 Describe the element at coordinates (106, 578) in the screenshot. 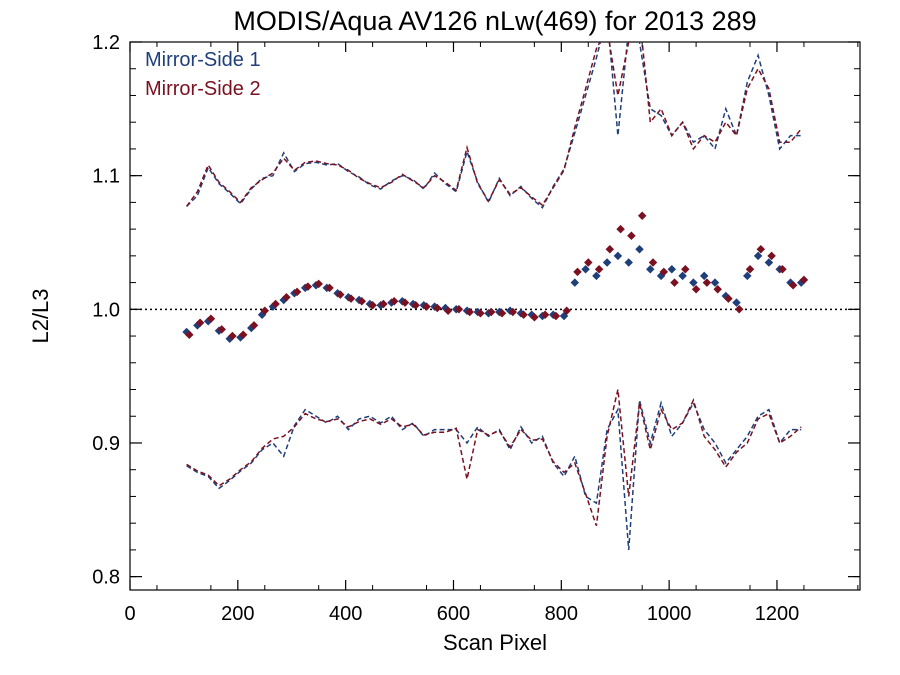

I see `y-tick-label: 0.8` at that location.